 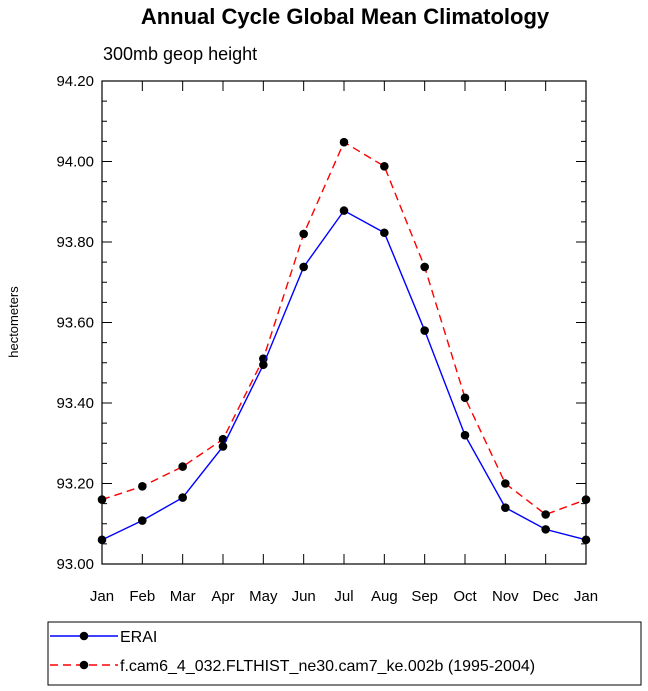 What do you see at coordinates (75, 484) in the screenshot?
I see `y-tick-label: 93.20` at bounding box center [75, 484].